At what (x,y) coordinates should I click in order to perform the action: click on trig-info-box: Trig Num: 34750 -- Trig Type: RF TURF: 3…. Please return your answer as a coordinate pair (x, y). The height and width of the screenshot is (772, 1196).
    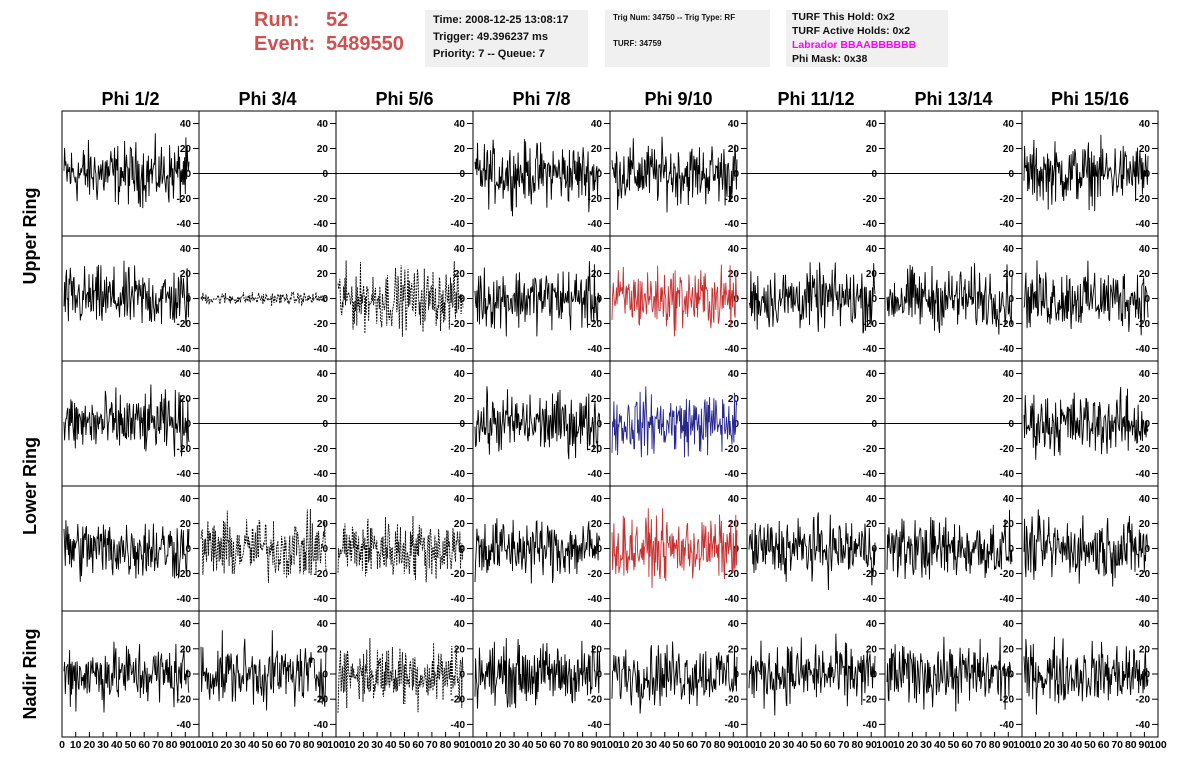
    Looking at the image, I should click on (687, 38).